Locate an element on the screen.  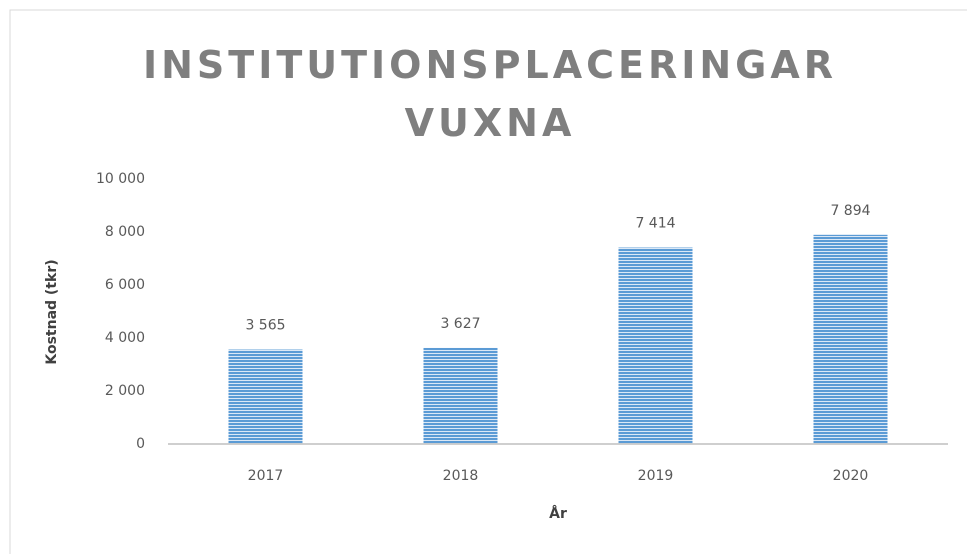
data-label: 3 565 is located at coordinates (265, 326).